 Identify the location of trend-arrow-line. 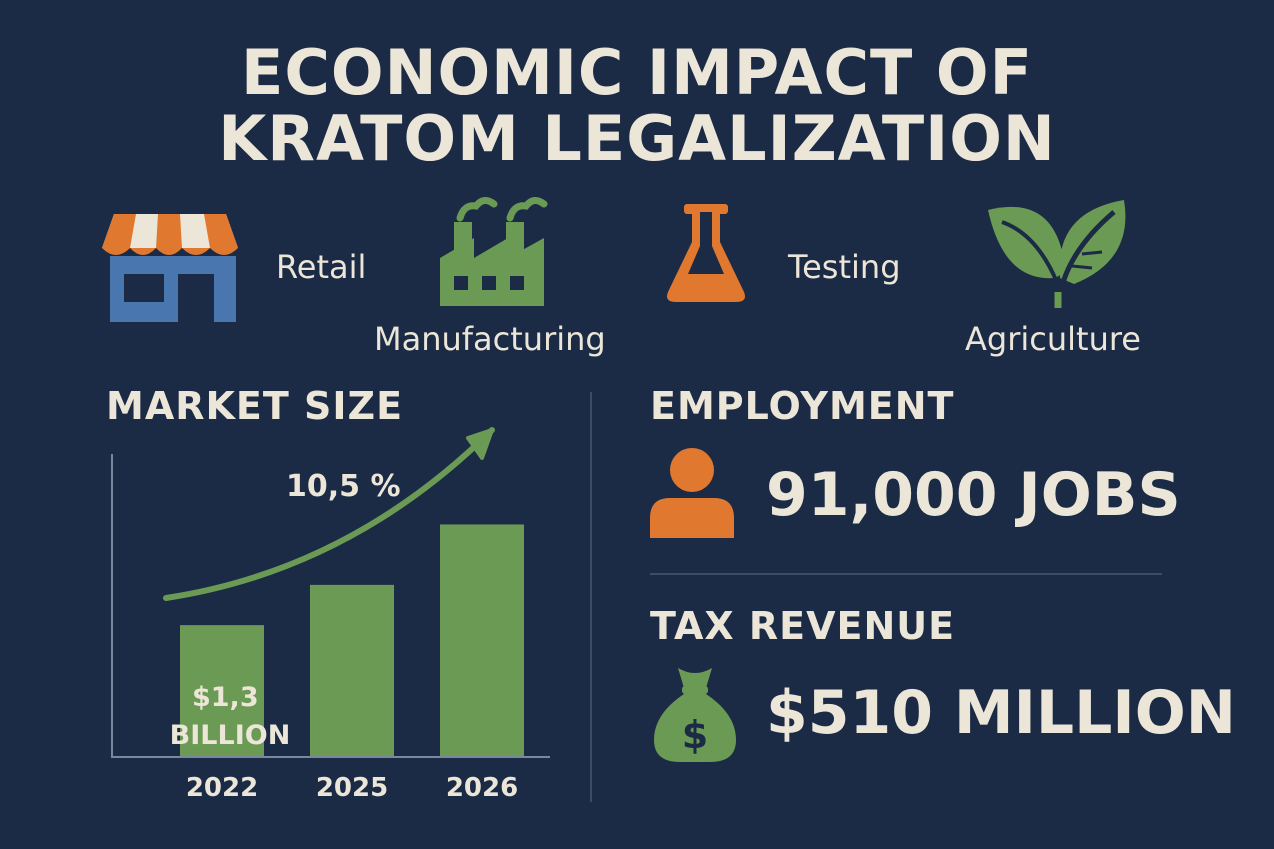
(329, 514).